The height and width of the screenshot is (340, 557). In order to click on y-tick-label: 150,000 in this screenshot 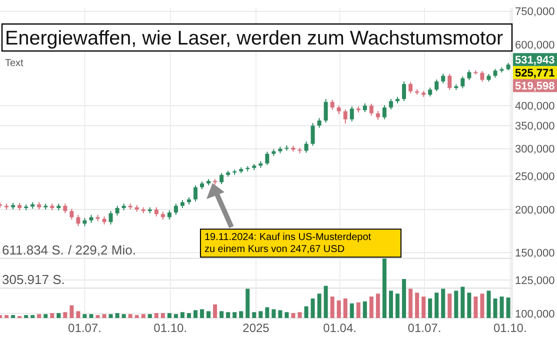, I will do `click(535, 253)`.